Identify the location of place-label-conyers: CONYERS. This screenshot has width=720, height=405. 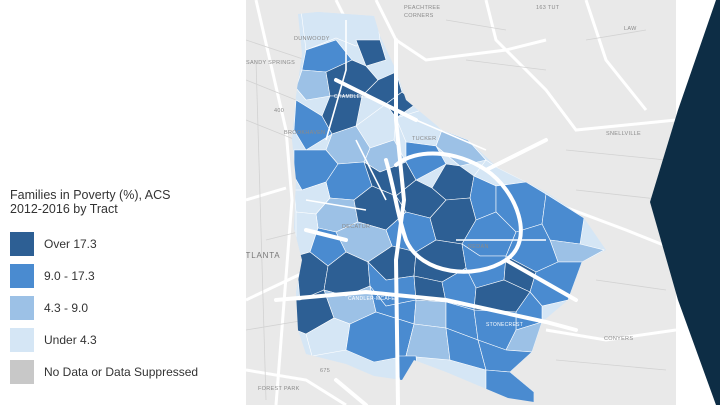
(618, 339).